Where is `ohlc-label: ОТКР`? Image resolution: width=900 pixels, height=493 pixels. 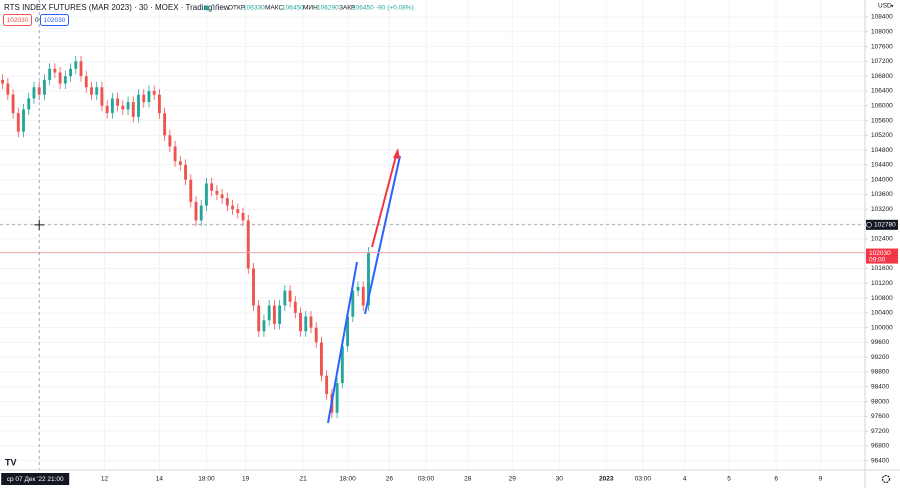 ohlc-label: ОТКР is located at coordinates (236, 8).